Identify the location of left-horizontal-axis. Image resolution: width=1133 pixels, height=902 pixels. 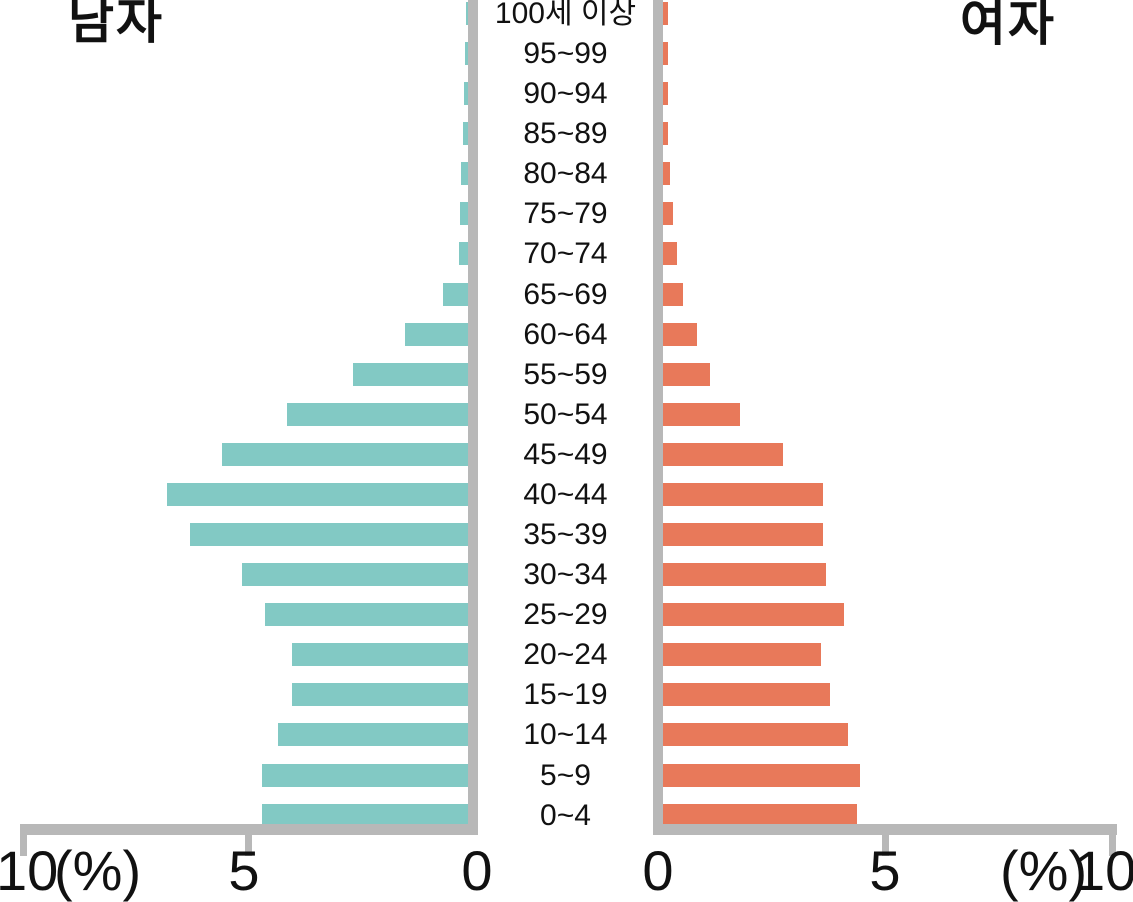
(249, 829).